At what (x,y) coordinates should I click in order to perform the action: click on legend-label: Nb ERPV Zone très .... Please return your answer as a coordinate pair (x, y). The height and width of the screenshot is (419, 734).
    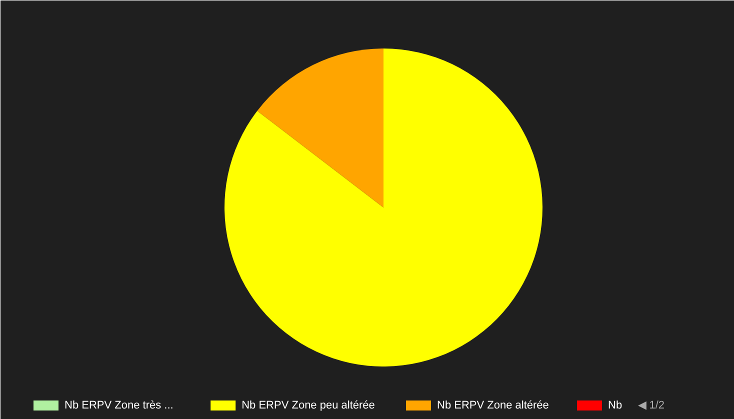
    Looking at the image, I should click on (119, 406).